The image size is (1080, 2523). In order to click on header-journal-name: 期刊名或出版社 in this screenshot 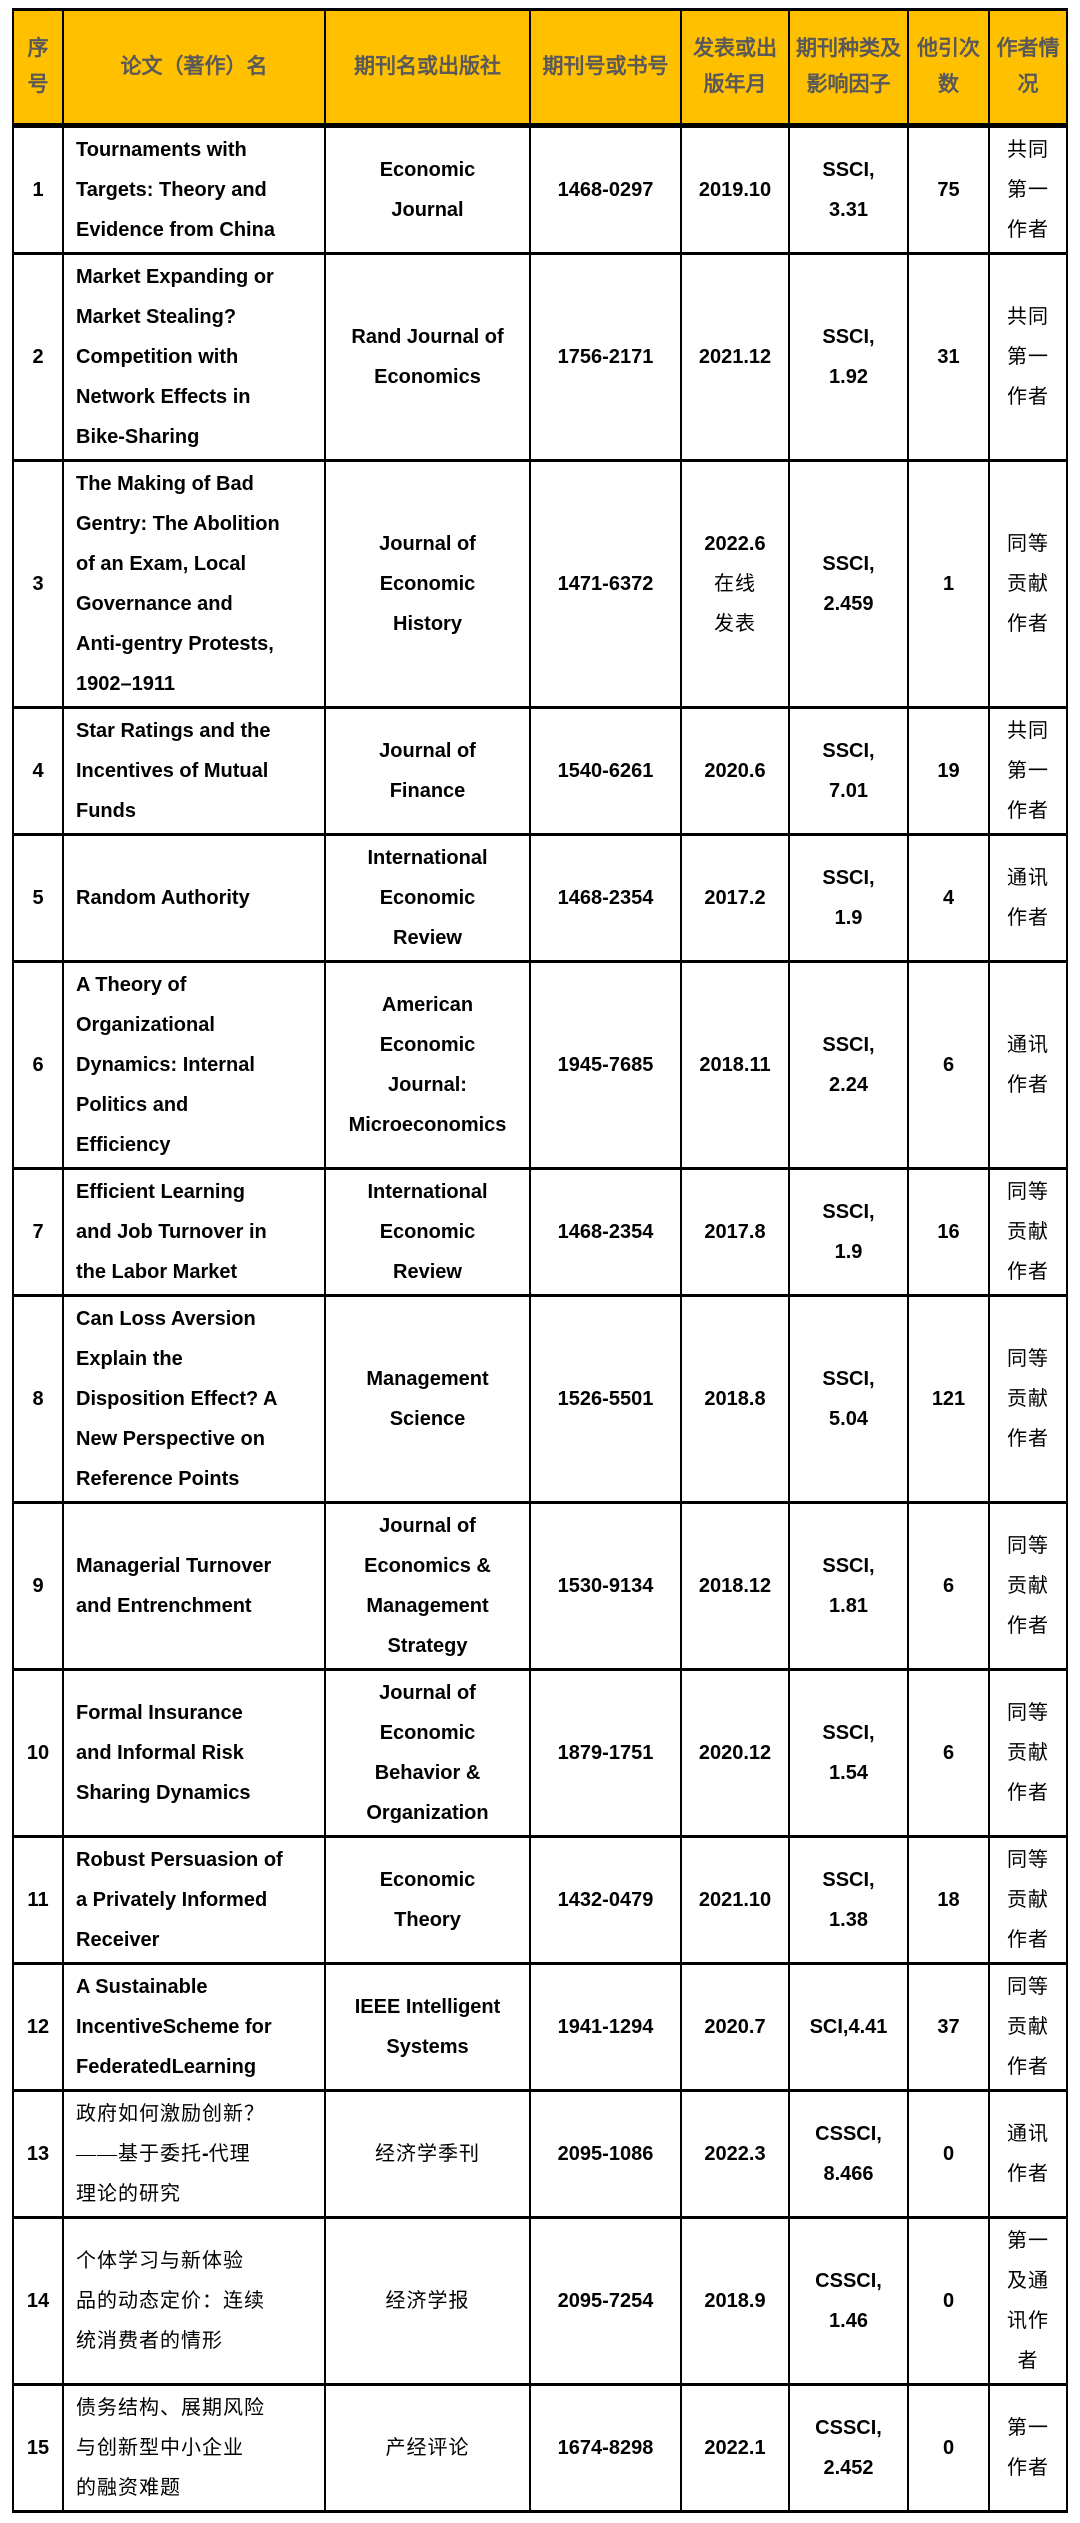, I will do `click(427, 68)`.